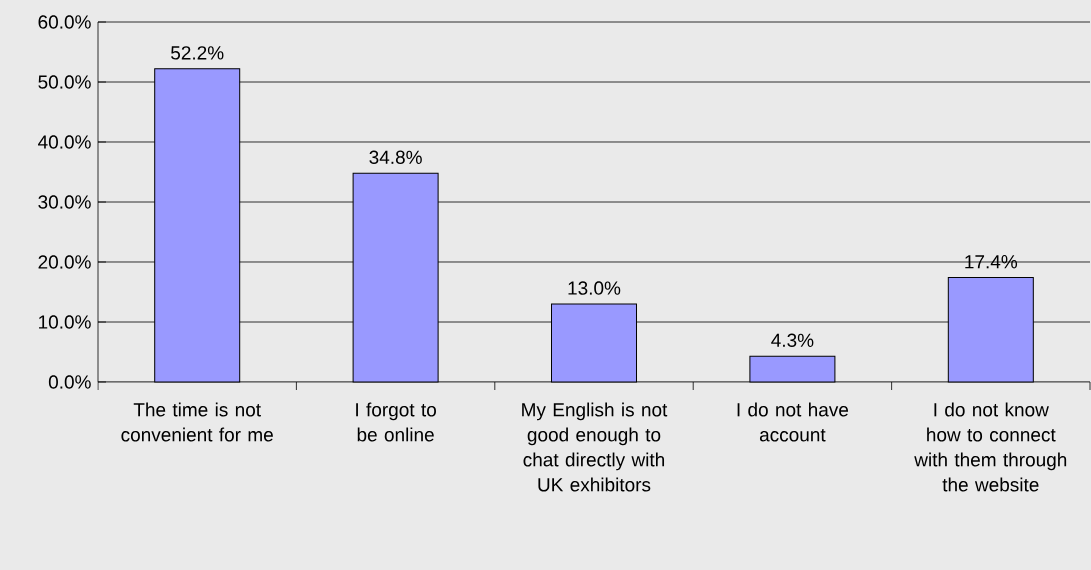  I want to click on x-tick-label: I do not have account, so click(793, 422).